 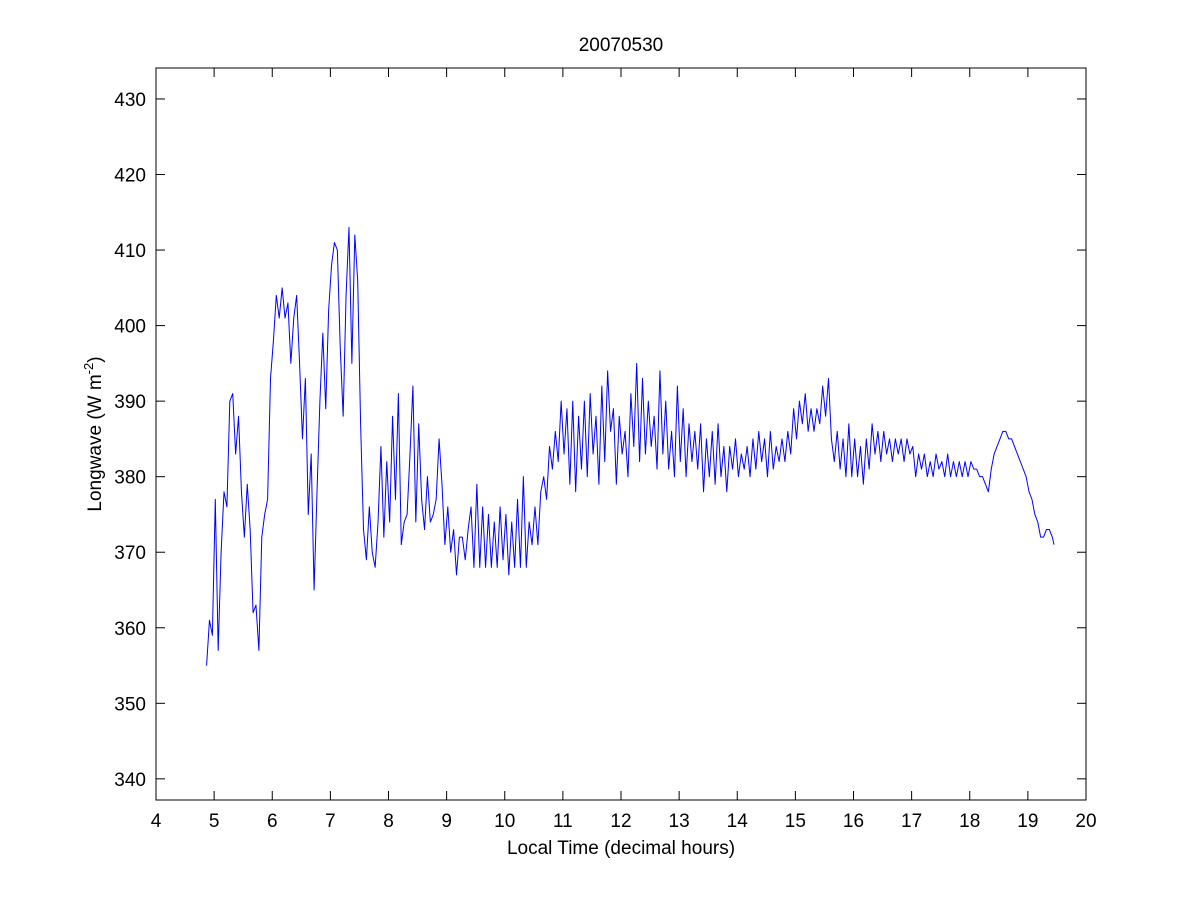 What do you see at coordinates (272, 821) in the screenshot?
I see `x-tick-label: 6` at bounding box center [272, 821].